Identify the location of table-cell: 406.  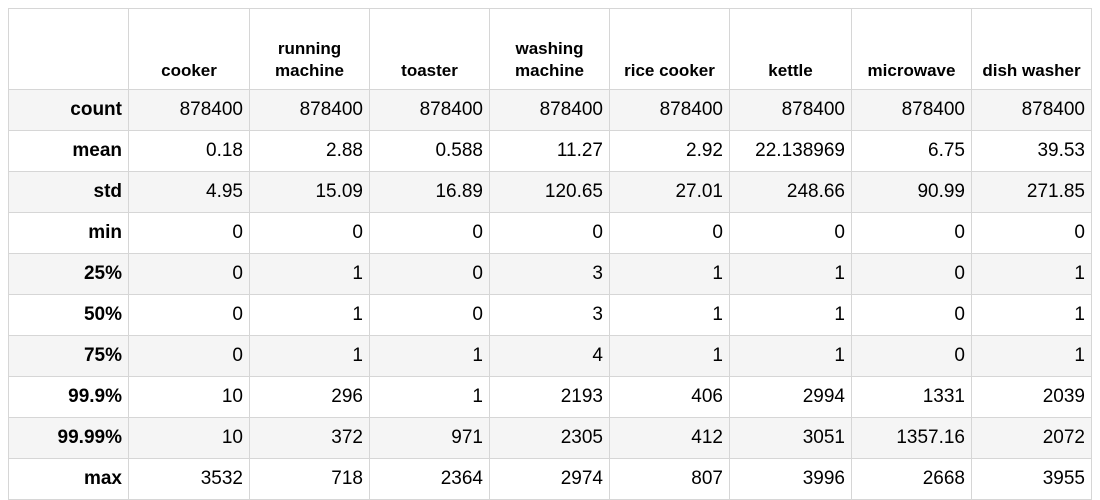
(669, 397).